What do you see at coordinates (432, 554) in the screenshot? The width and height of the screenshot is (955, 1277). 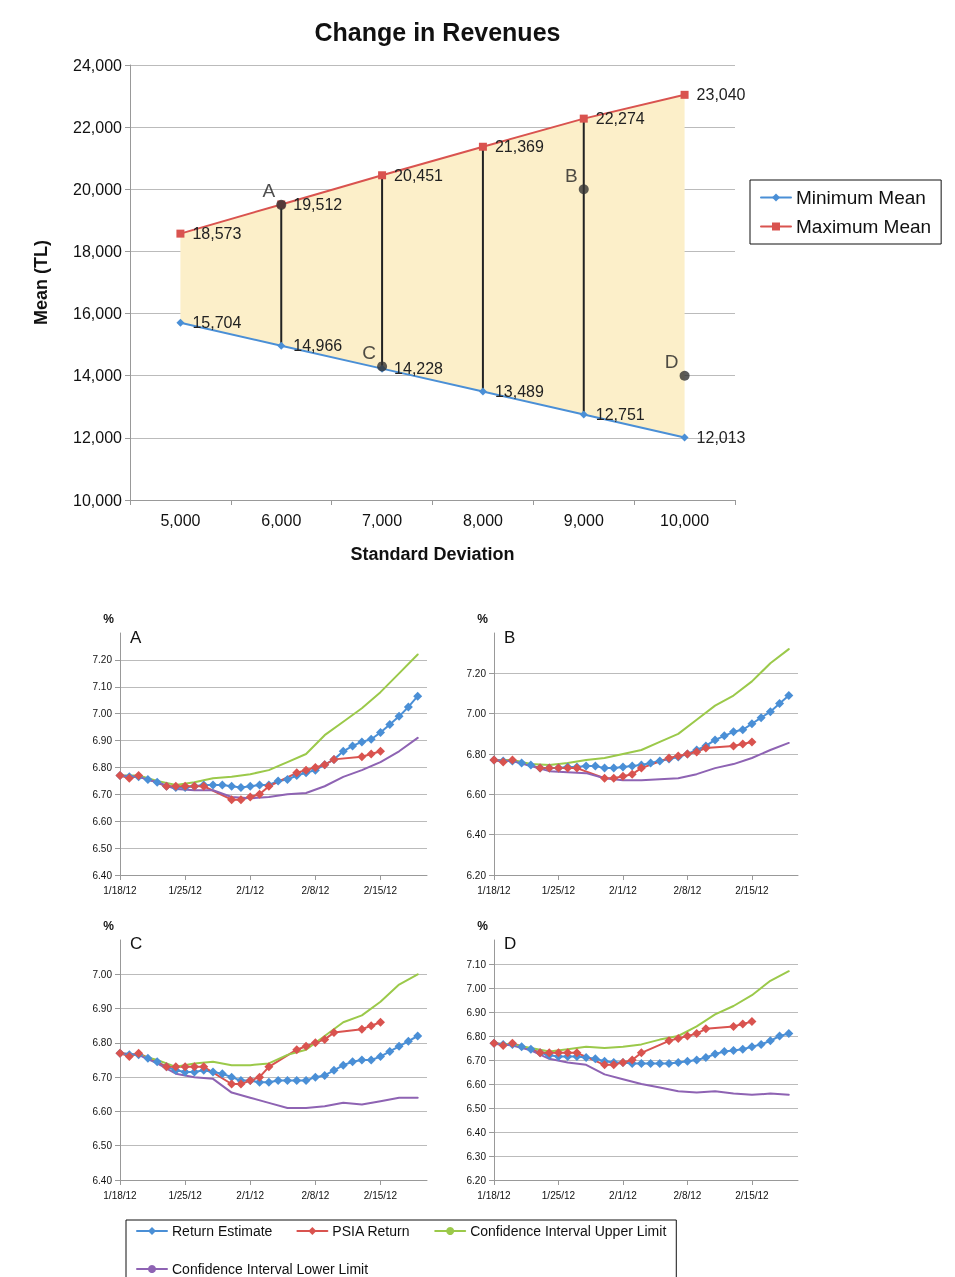 I see `x-axis-title: Standard Deviation` at bounding box center [432, 554].